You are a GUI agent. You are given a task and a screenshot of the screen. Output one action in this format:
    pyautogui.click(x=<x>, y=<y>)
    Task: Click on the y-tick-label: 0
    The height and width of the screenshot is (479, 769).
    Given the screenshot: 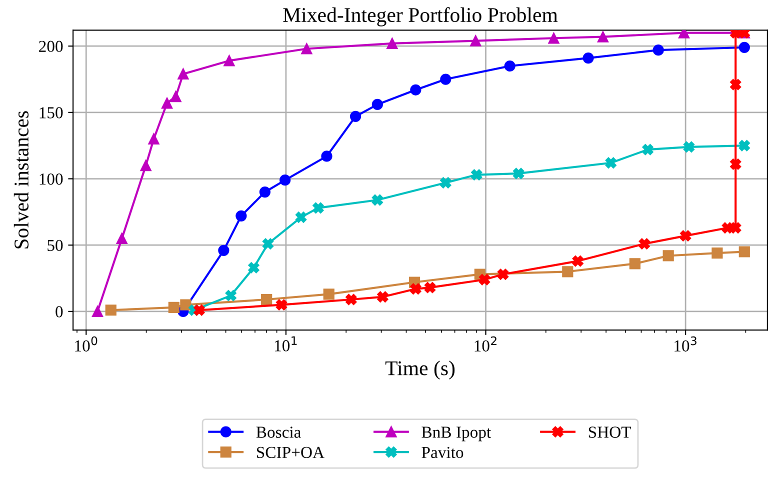 What is the action you would take?
    pyautogui.click(x=59, y=312)
    